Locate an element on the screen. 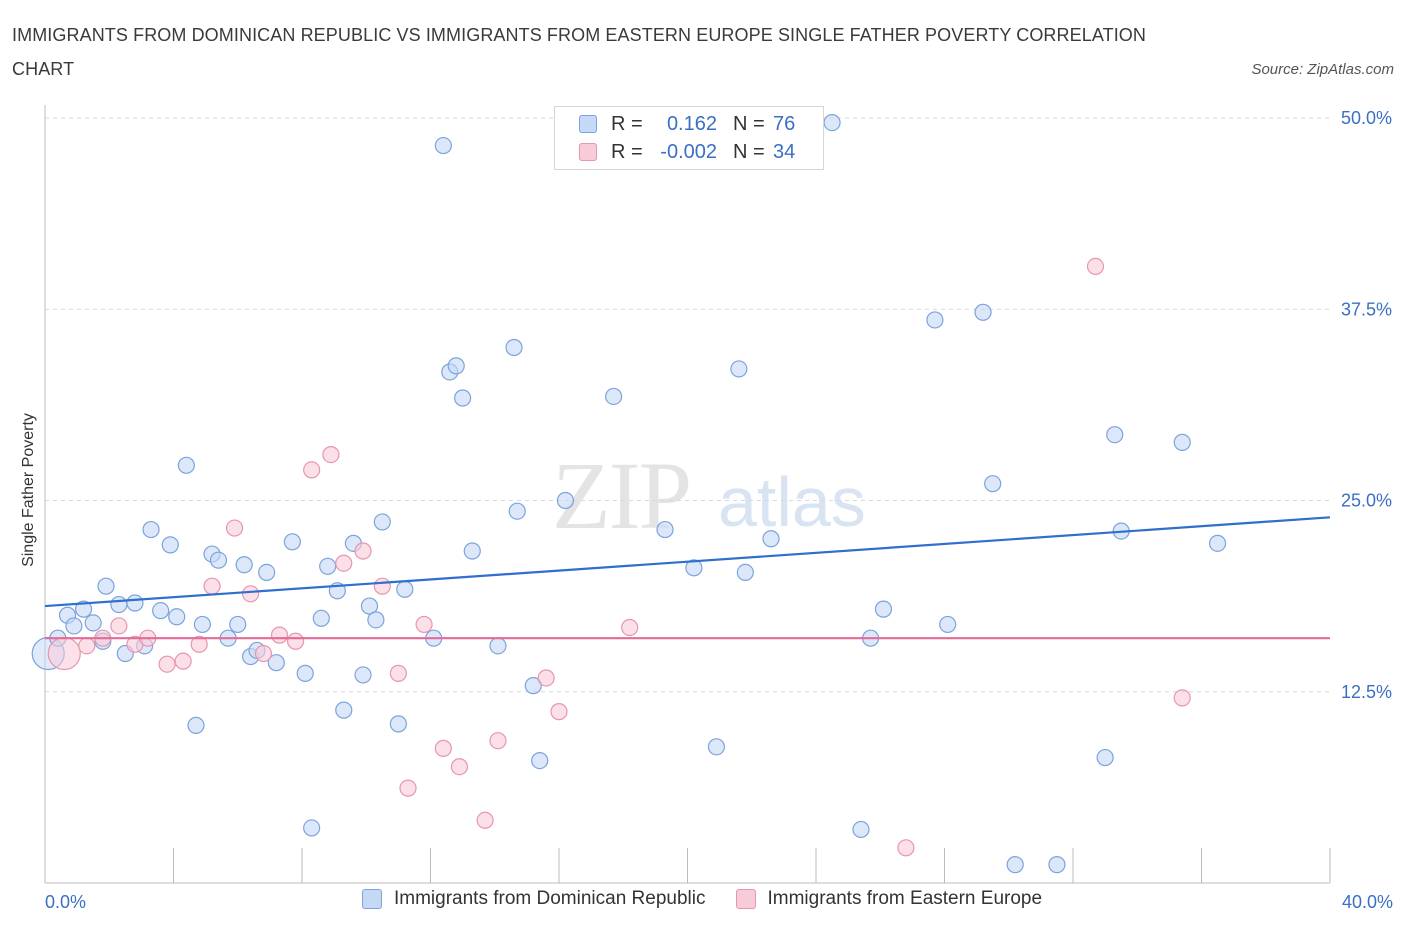 The image size is (1406, 930). y-tick-label: 50.0% is located at coordinates (1366, 118).